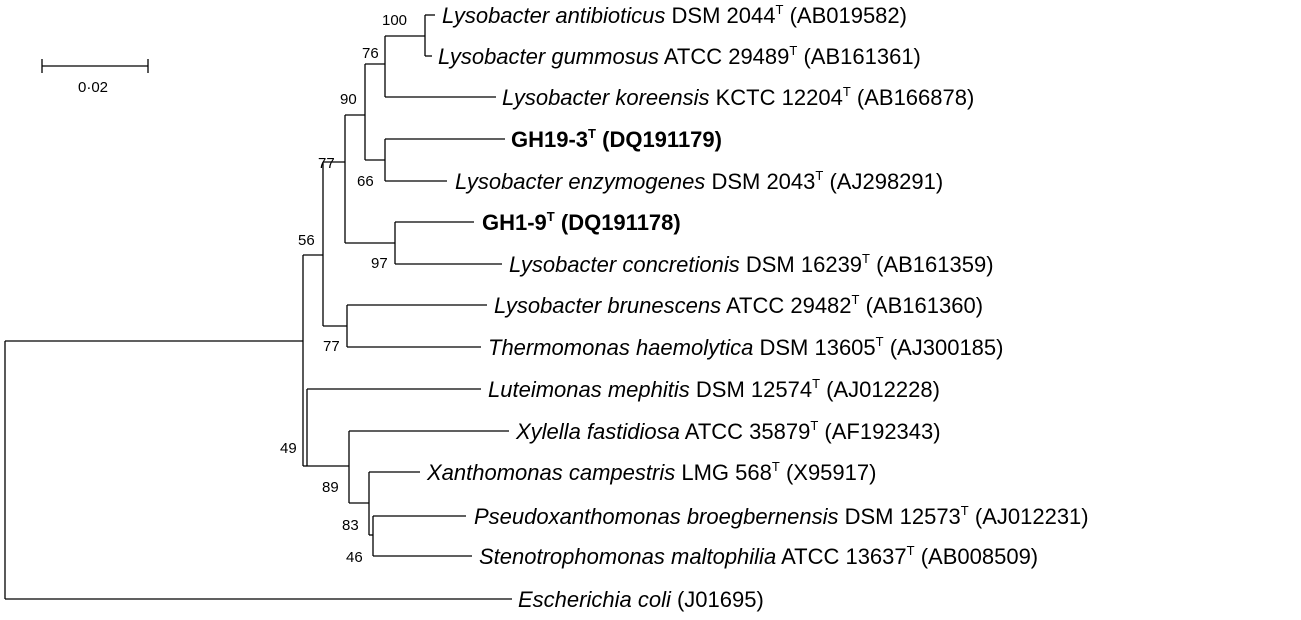 Image resolution: width=1301 pixels, height=620 pixels. What do you see at coordinates (662, 139) in the screenshot?
I see `taxon-accession: (DQ191179)` at bounding box center [662, 139].